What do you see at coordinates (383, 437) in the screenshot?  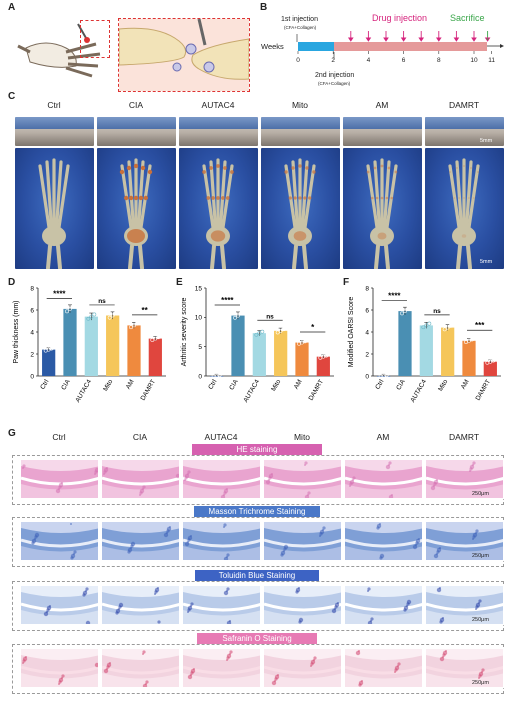 I see `group-header-g: AM` at bounding box center [383, 437].